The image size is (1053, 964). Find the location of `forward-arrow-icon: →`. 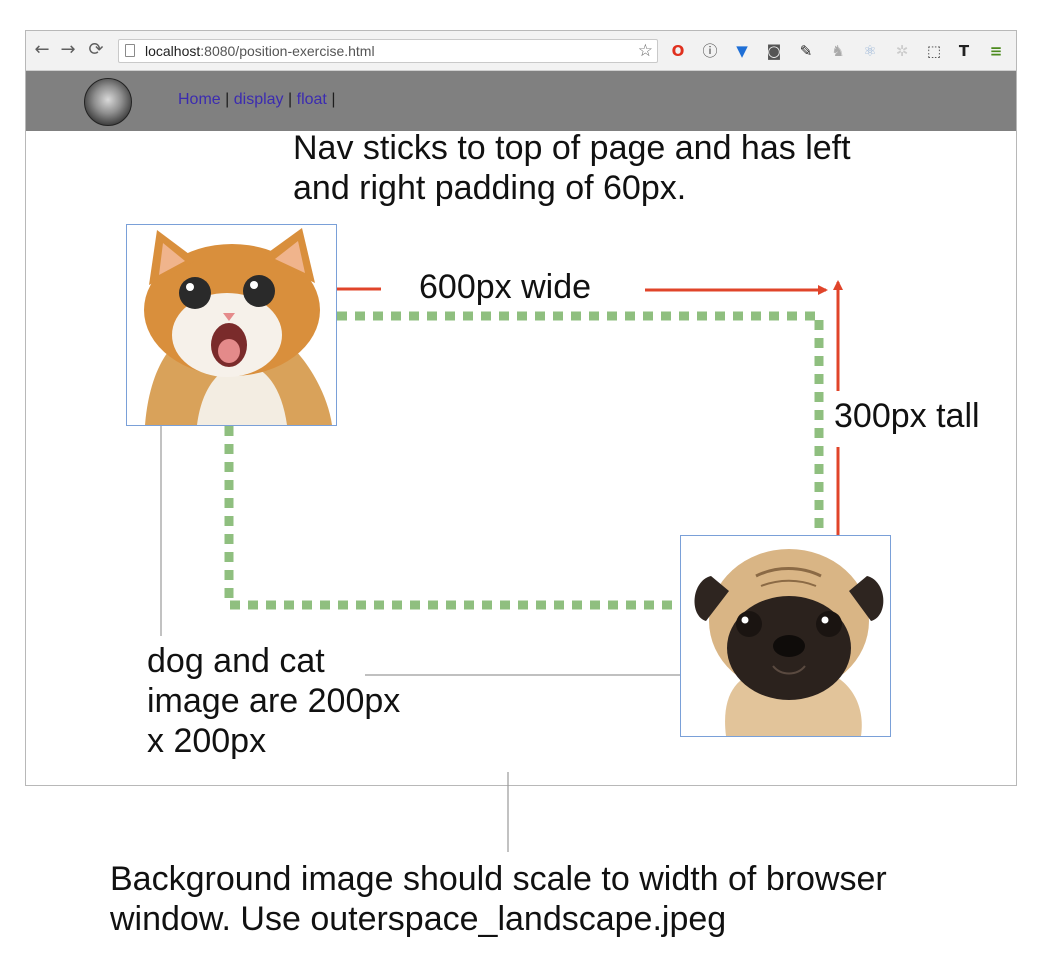

forward-arrow-icon: → is located at coordinates (68, 49).